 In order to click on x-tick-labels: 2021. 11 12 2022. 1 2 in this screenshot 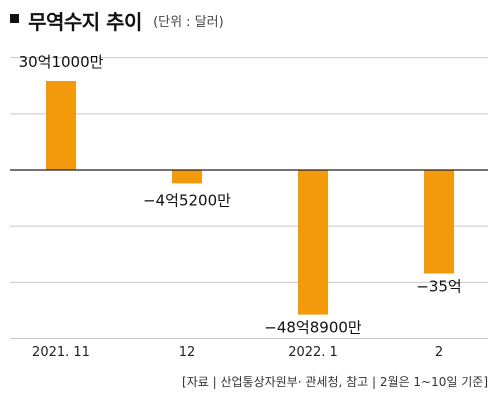, I will do `click(237, 352)`.